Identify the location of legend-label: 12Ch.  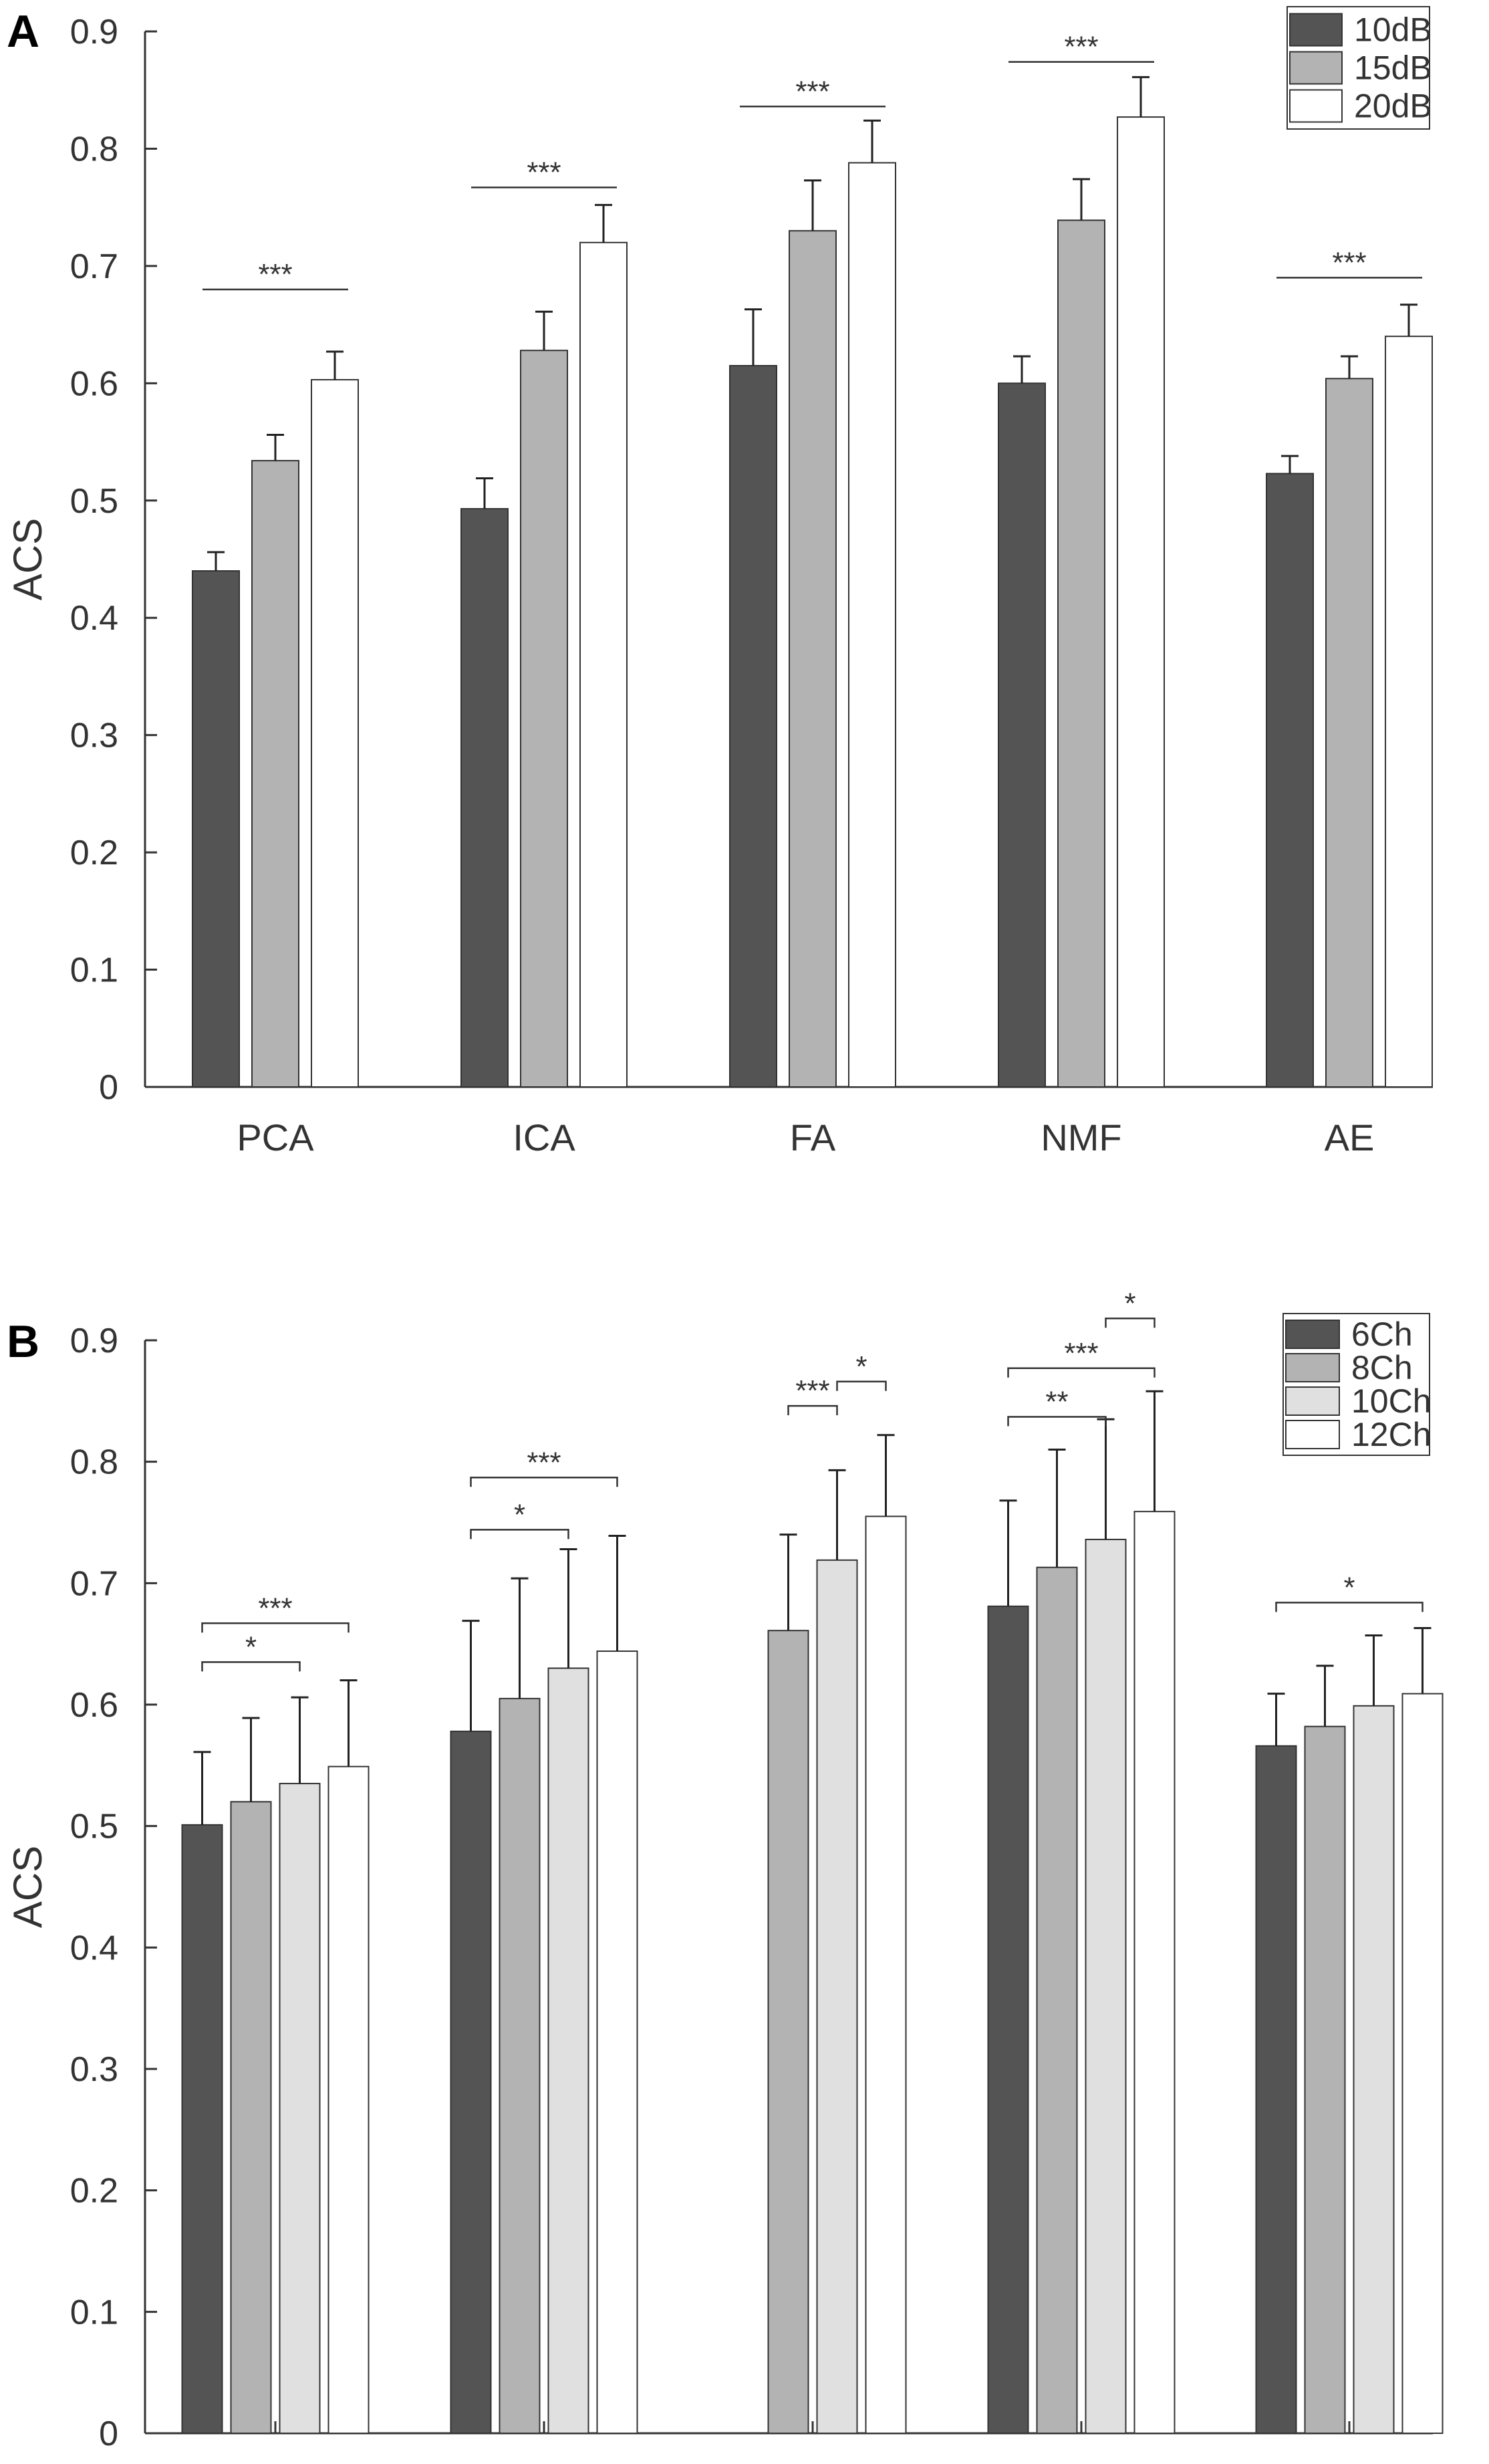
(1392, 1434).